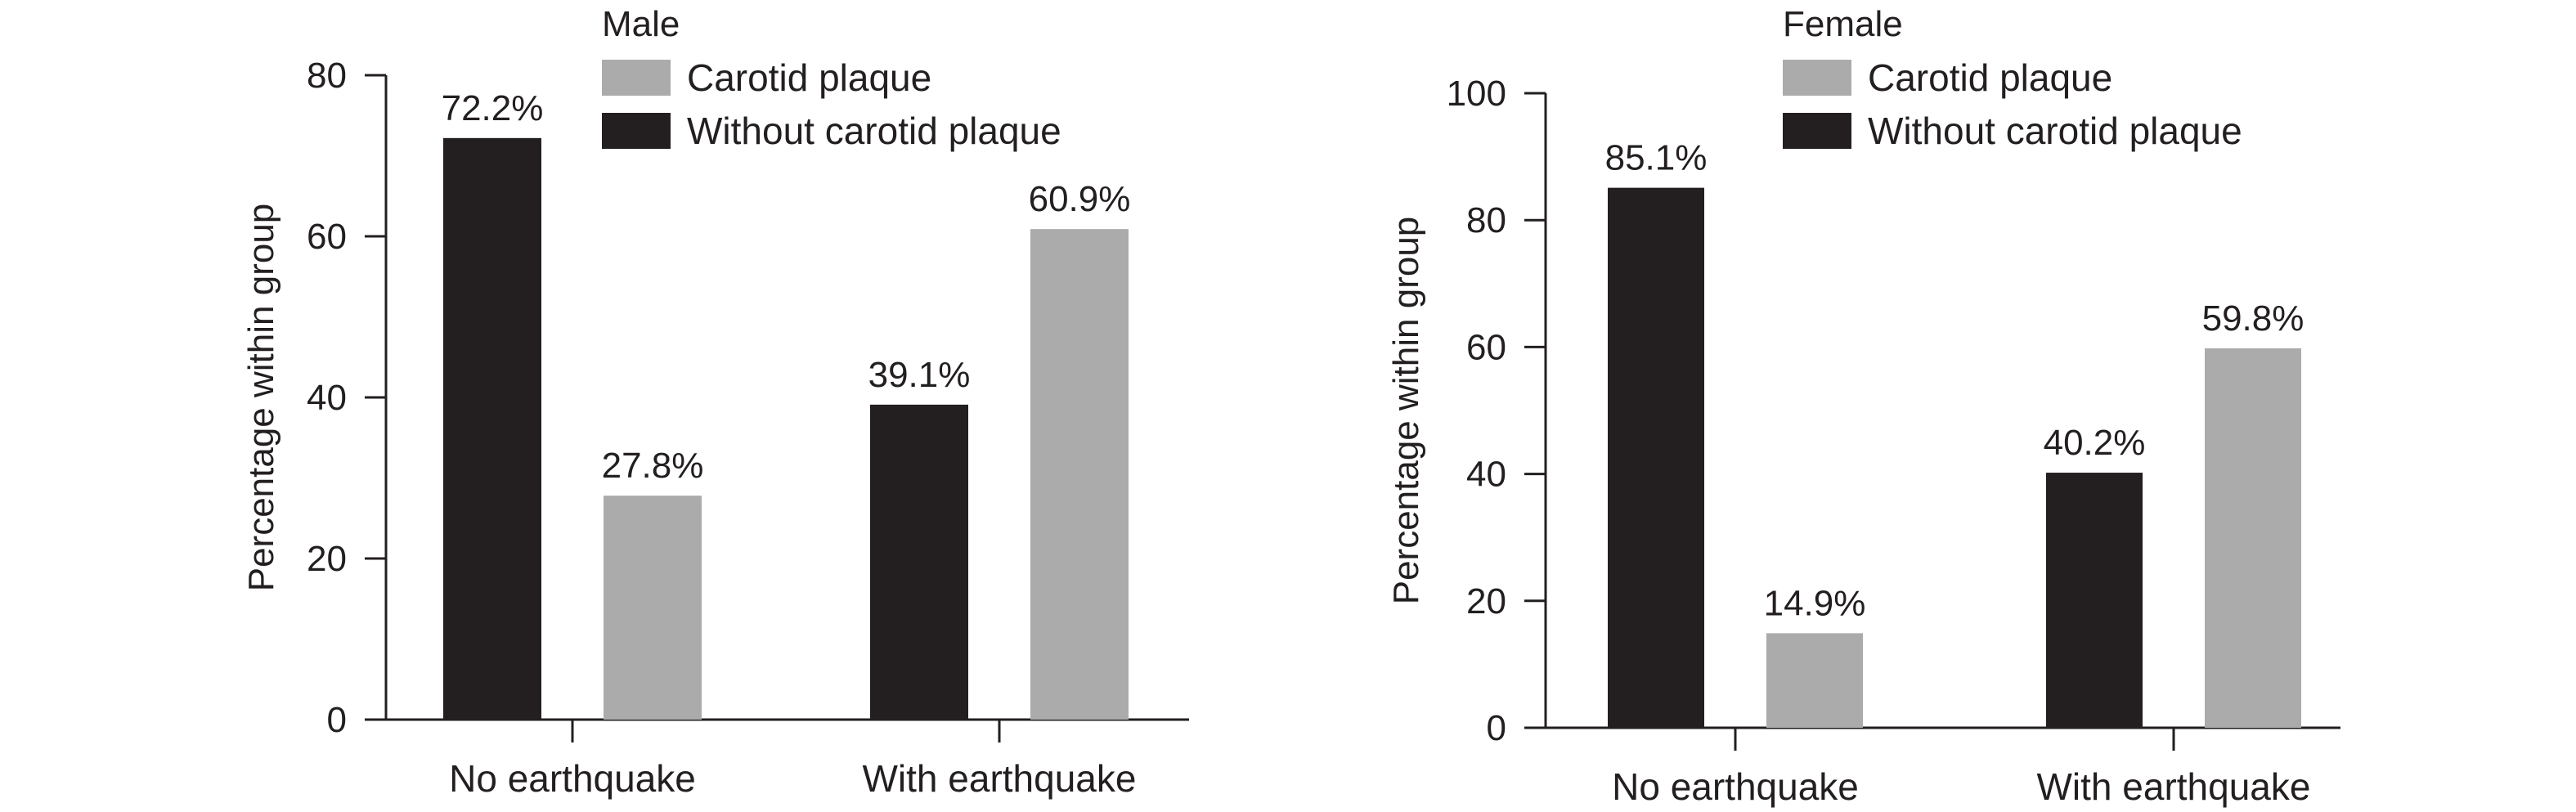 Image resolution: width=2576 pixels, height=812 pixels. What do you see at coordinates (2253, 319) in the screenshot?
I see `bar-value-label: 59.8%` at bounding box center [2253, 319].